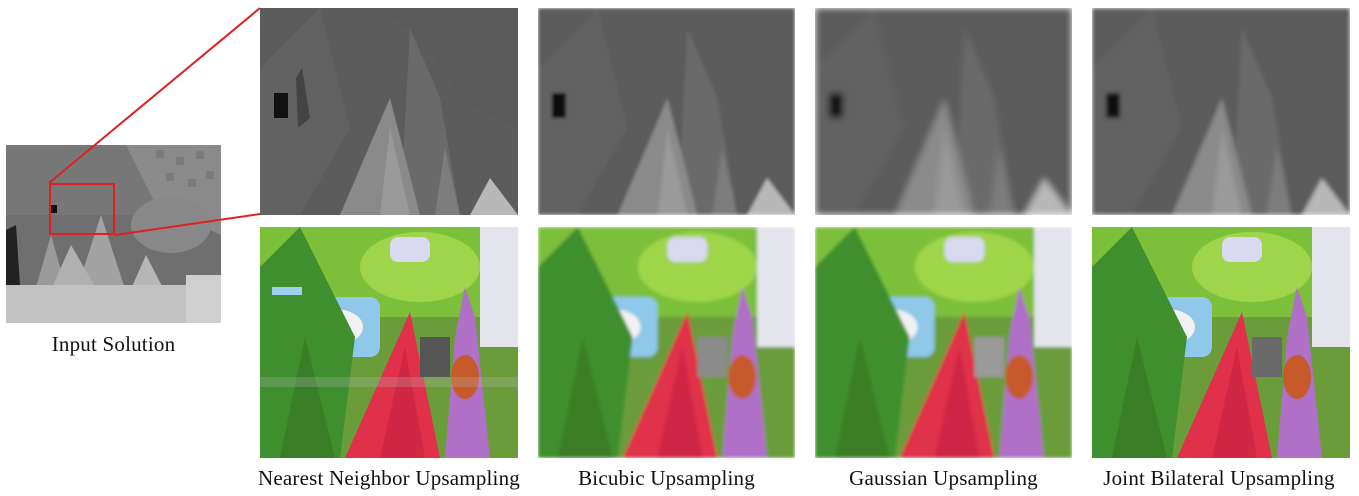 This screenshot has width=1359, height=496. Describe the element at coordinates (1219, 478) in the screenshot. I see `caption-joint-bilateral: Joint Bilateral Upsampling` at that location.